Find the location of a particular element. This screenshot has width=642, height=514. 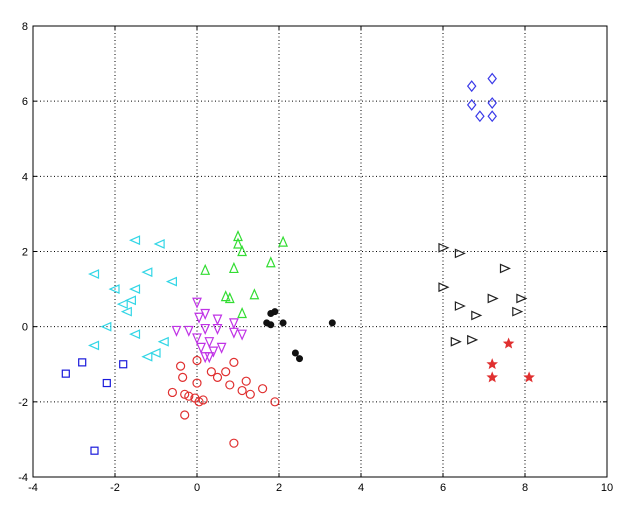

y-tick-label: 2 is located at coordinates (25, 253).